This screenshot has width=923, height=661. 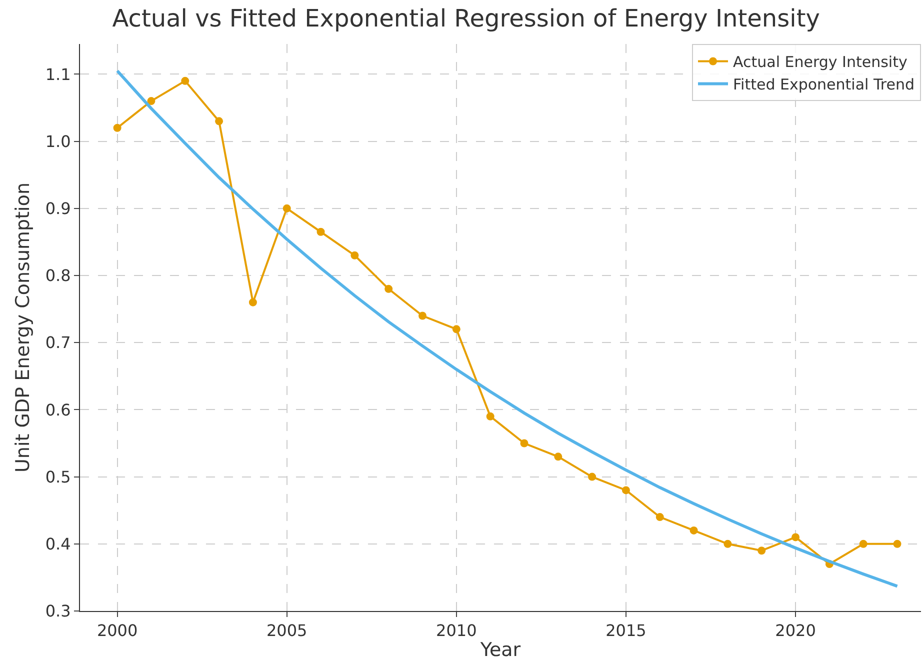 What do you see at coordinates (500, 650) in the screenshot?
I see `x-axis-title: Year` at bounding box center [500, 650].